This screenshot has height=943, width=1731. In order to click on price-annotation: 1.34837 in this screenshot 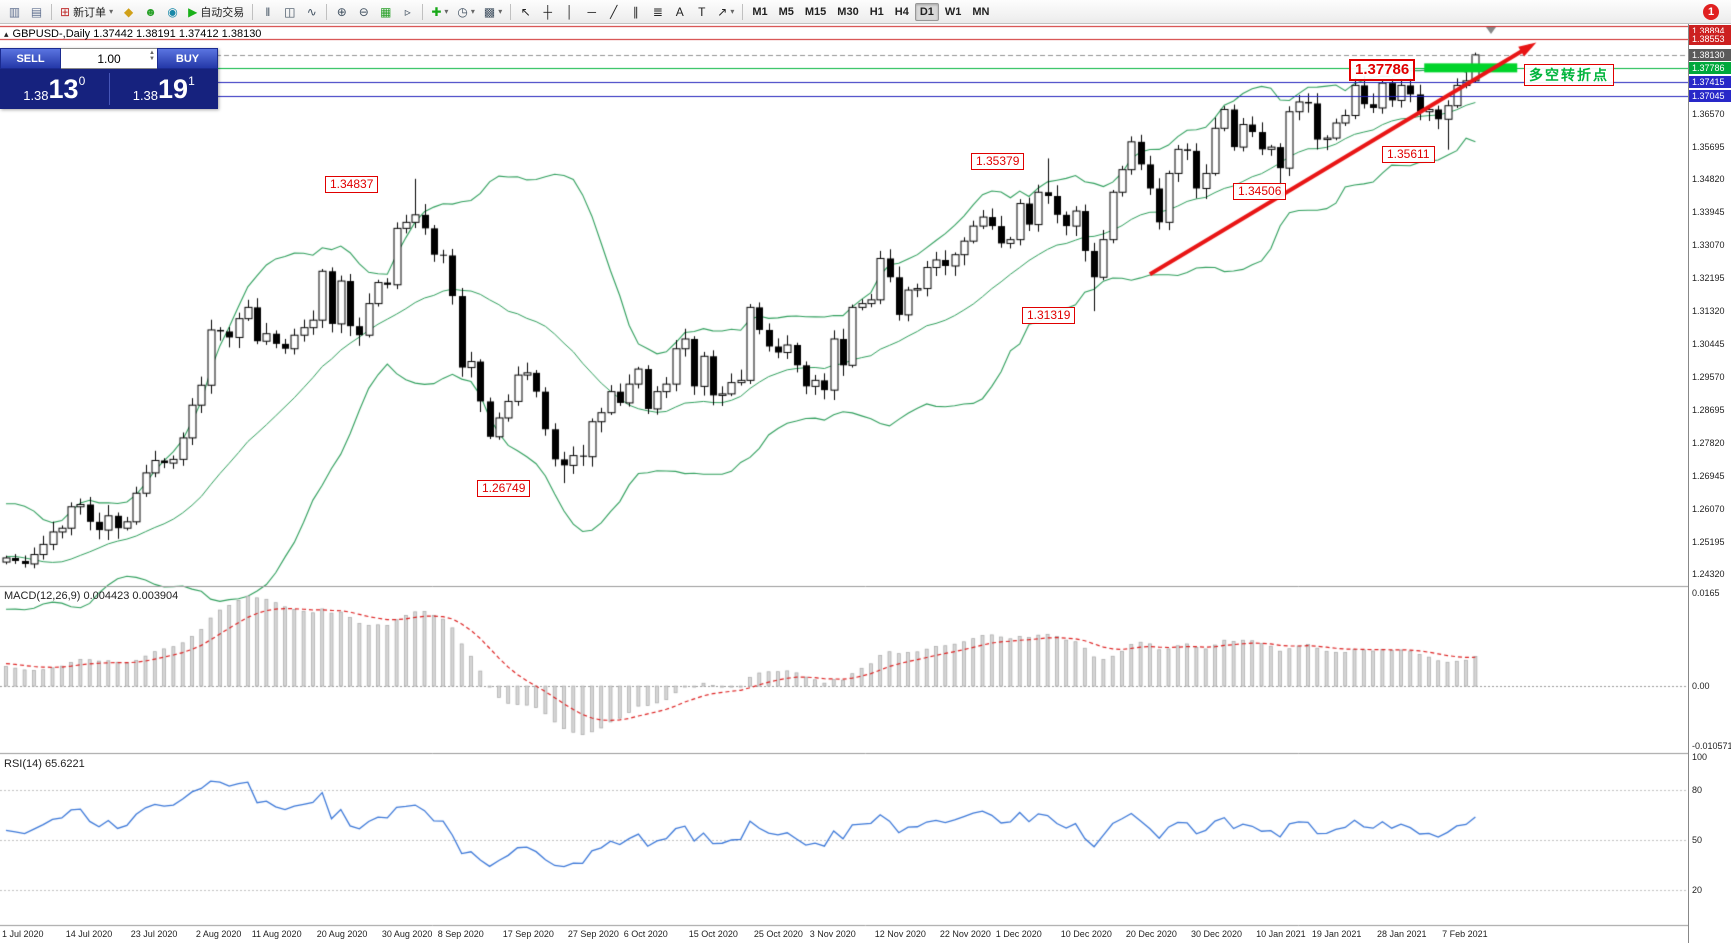, I will do `click(352, 184)`.